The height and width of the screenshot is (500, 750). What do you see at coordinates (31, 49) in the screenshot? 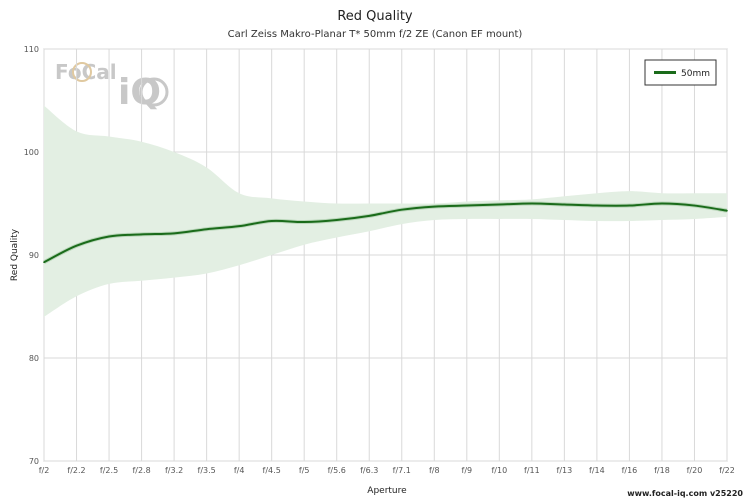
I see `y-tick-label: 110` at bounding box center [31, 49].